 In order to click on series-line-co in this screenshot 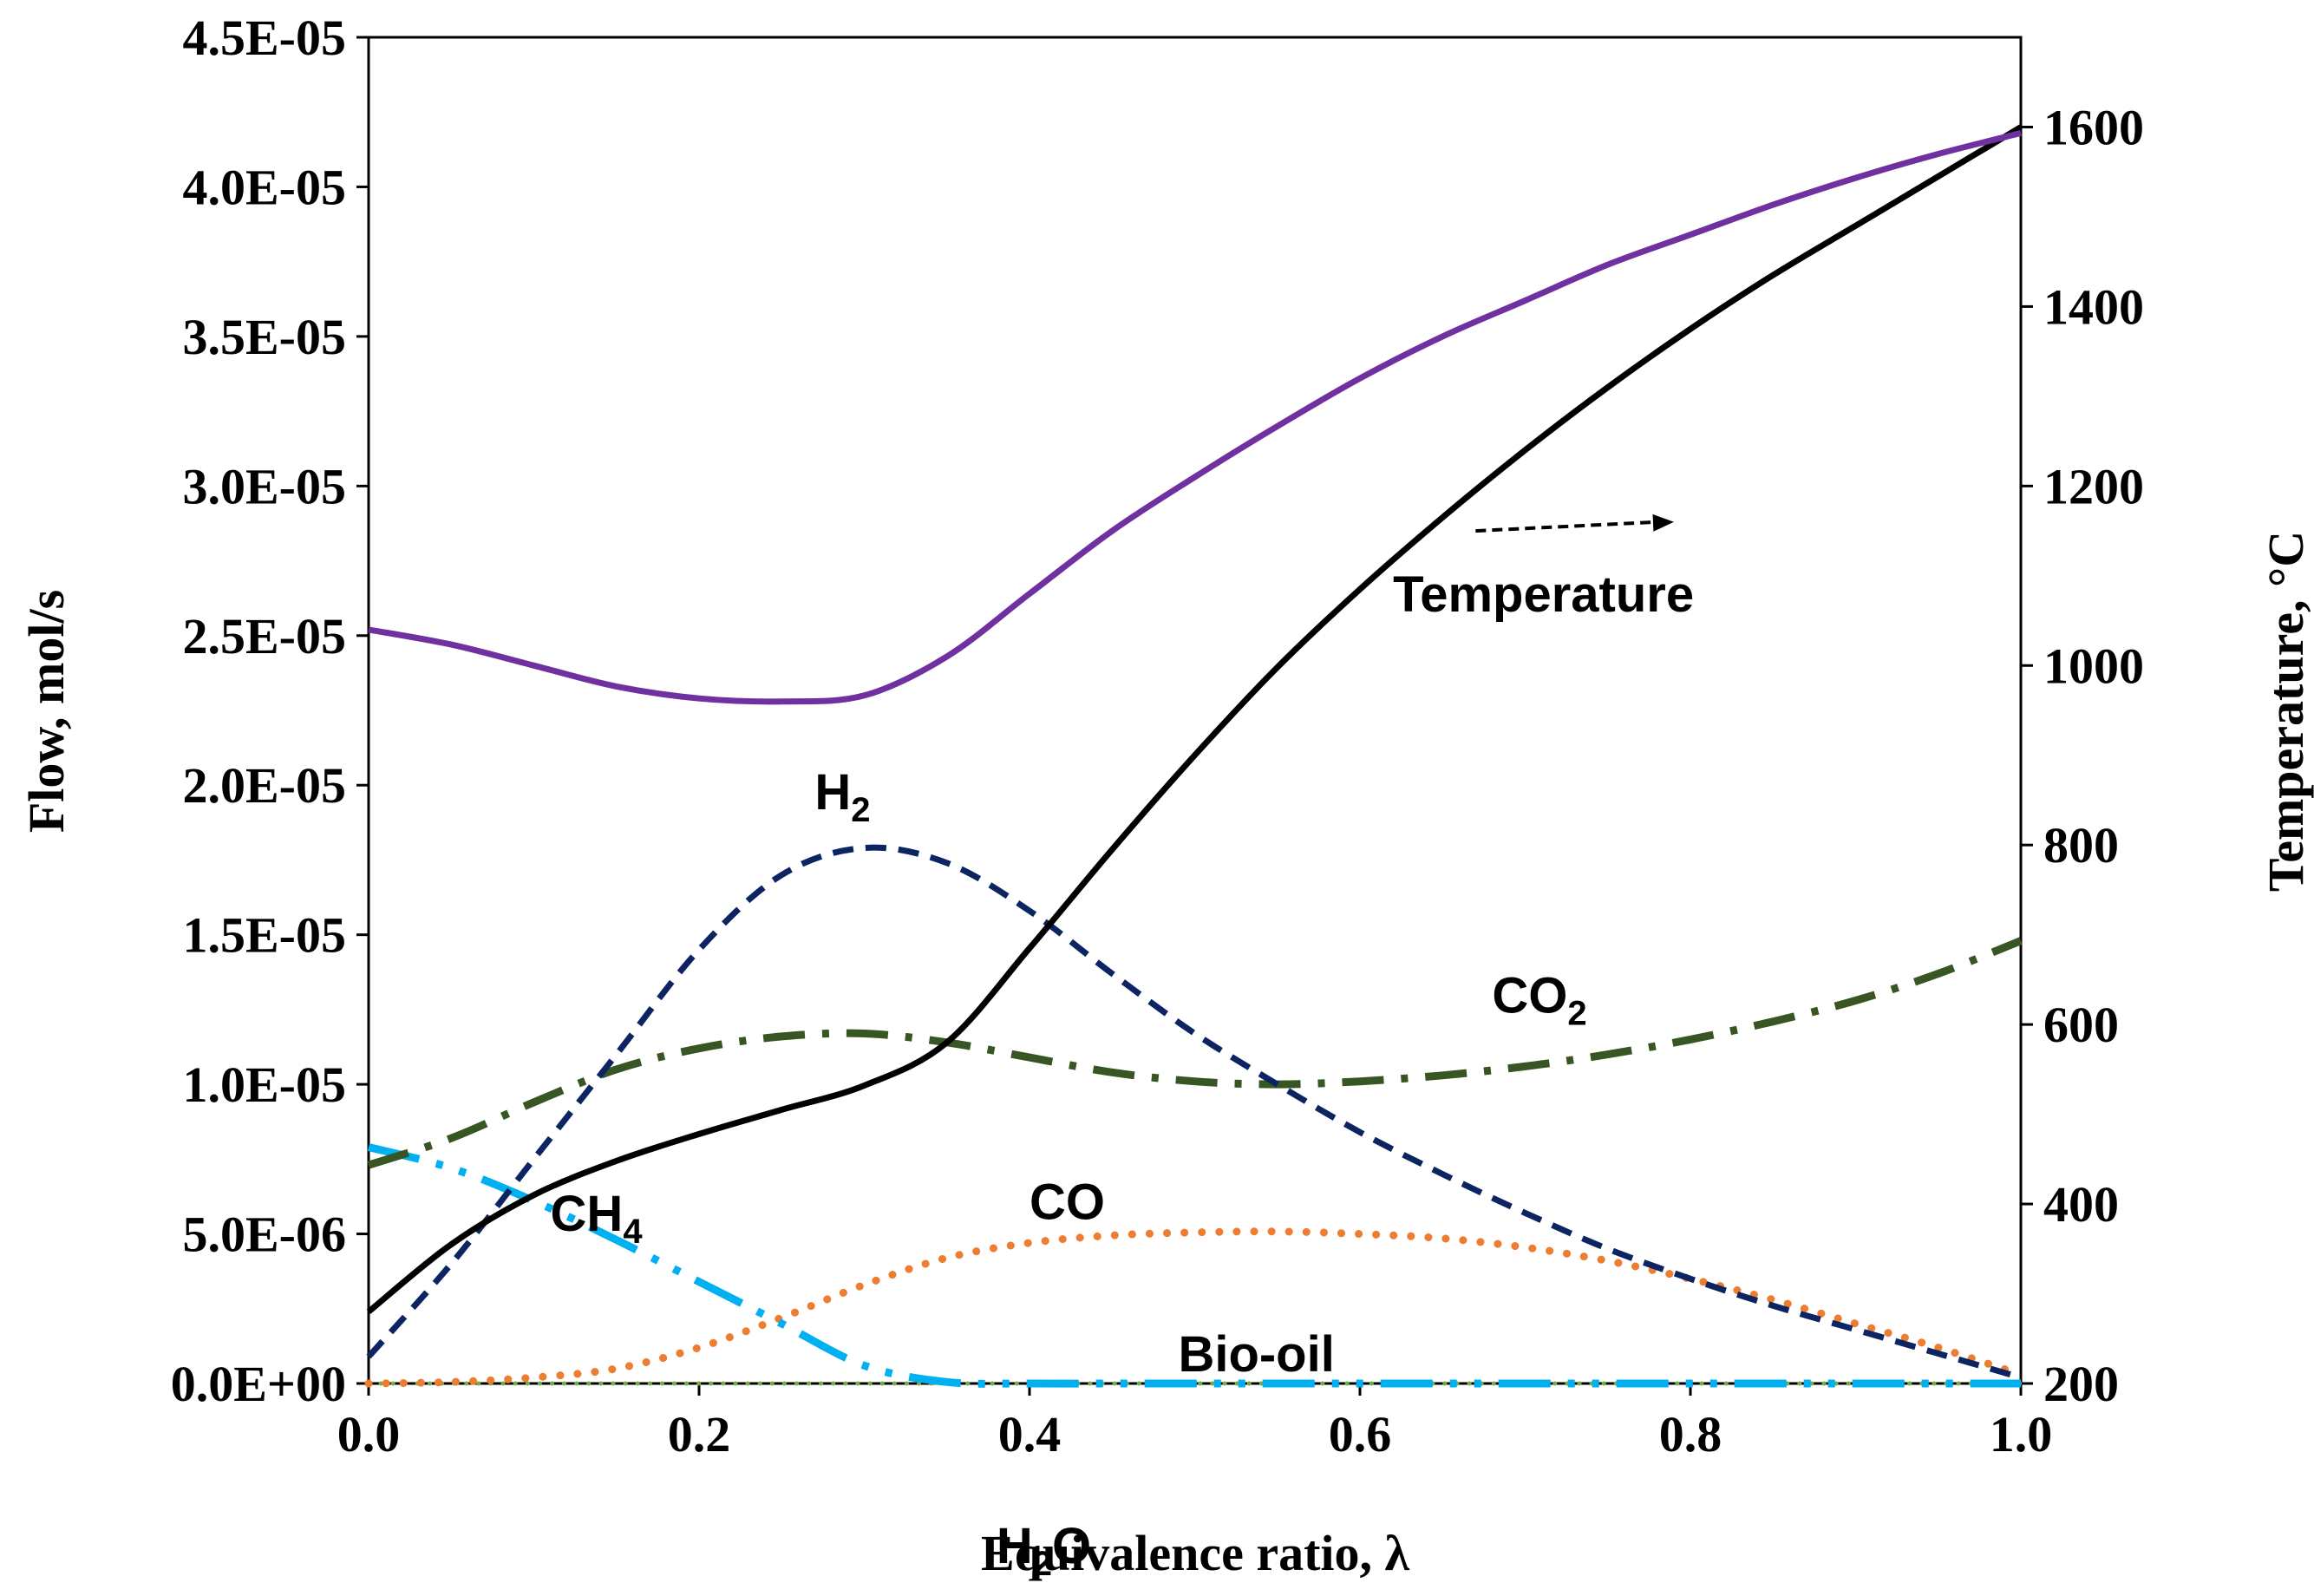, I will do `click(1194, 1307)`.